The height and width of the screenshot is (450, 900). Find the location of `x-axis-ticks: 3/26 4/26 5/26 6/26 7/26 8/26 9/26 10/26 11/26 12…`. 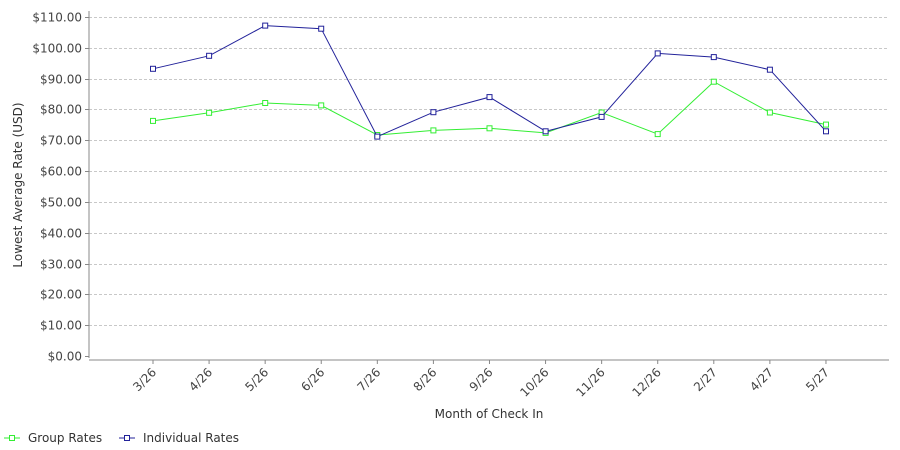

x-axis-ticks: 3/26 4/26 5/26 6/26 7/26 8/26 9/26 10/26 11/26 12… is located at coordinates (481, 380).